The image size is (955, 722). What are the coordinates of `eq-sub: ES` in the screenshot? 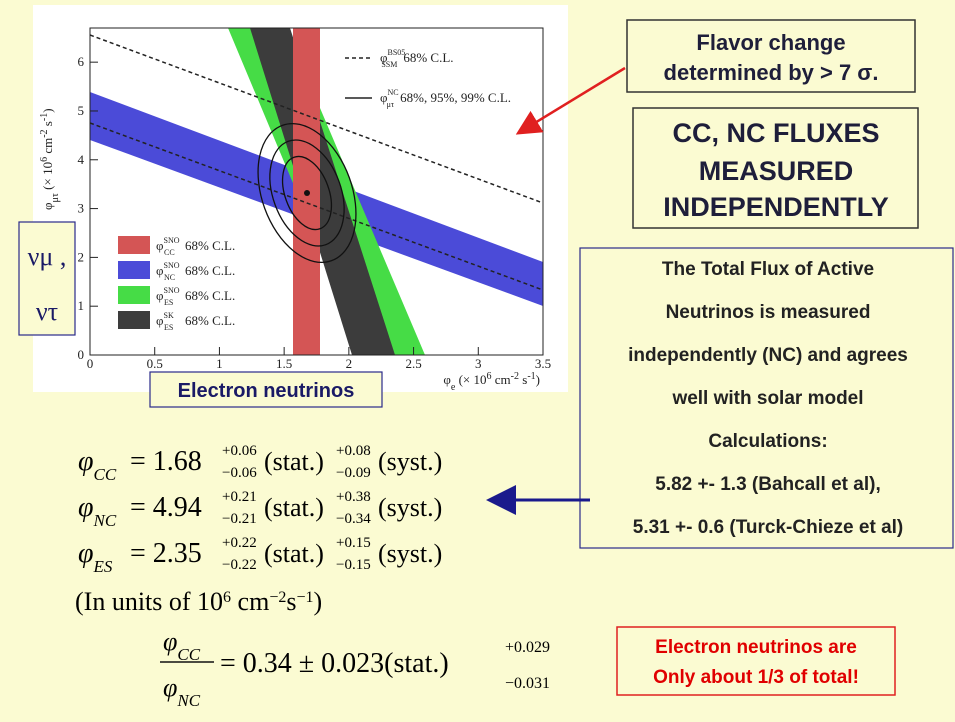 It's located at (103, 566).